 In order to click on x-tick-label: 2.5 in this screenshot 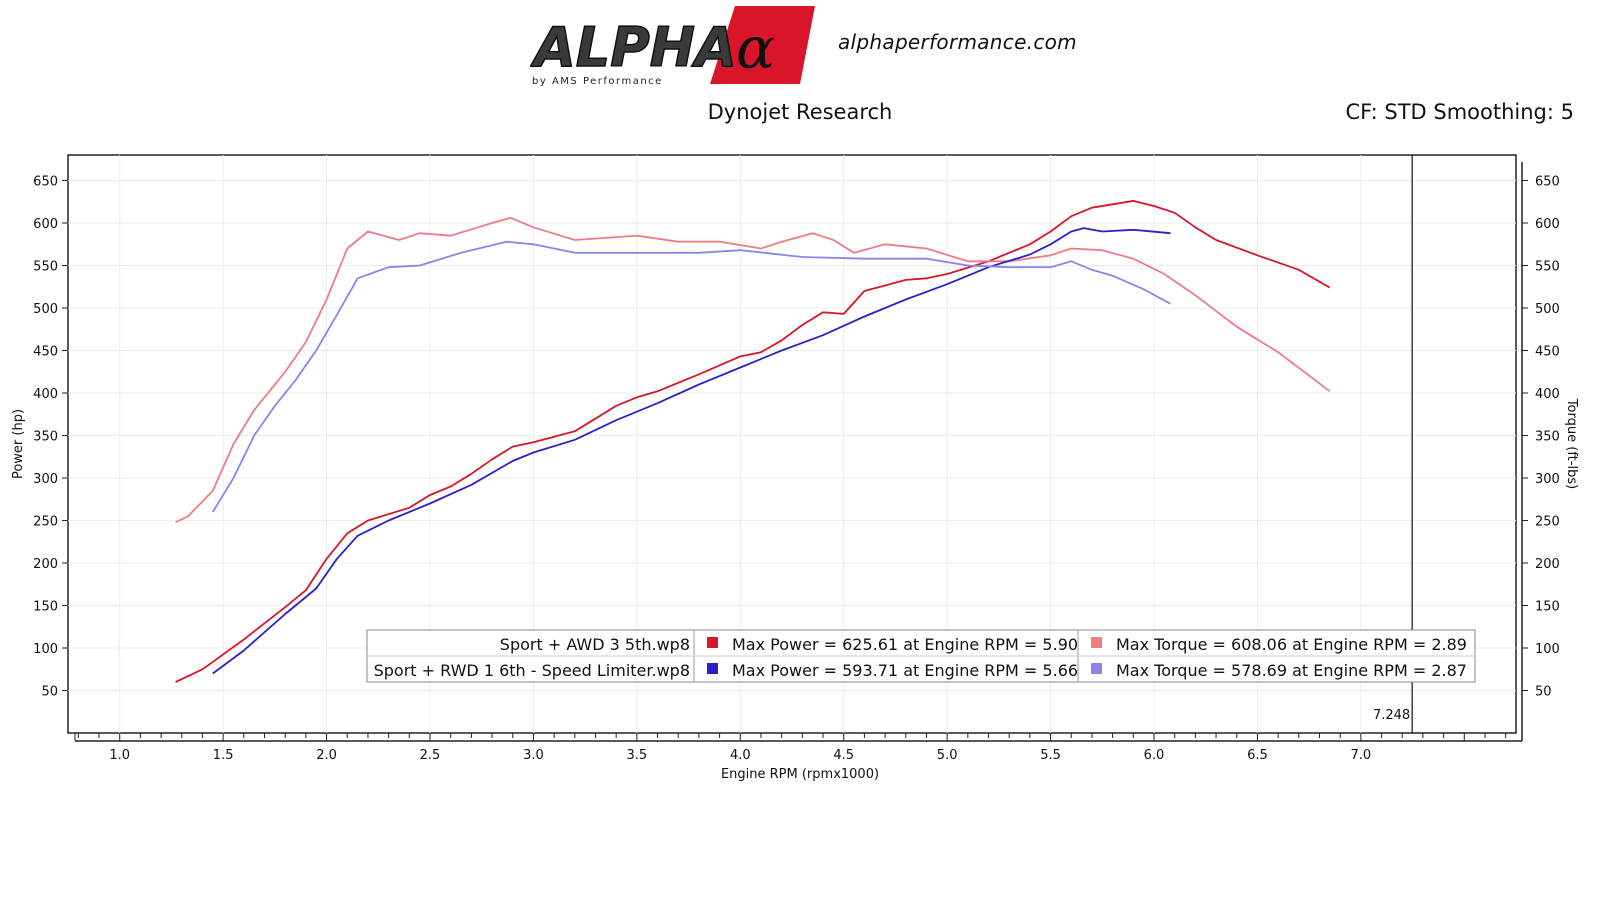, I will do `click(430, 755)`.